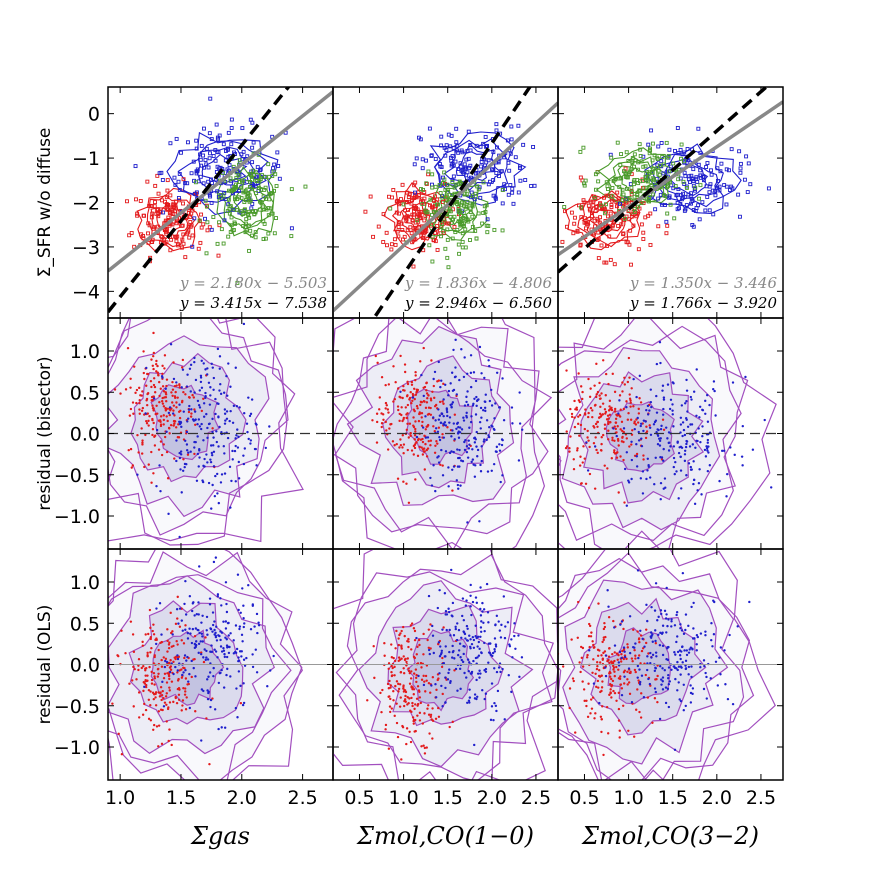 The height and width of the screenshot is (872, 872). I want to click on fit-line-OLS, so click(220, 181).